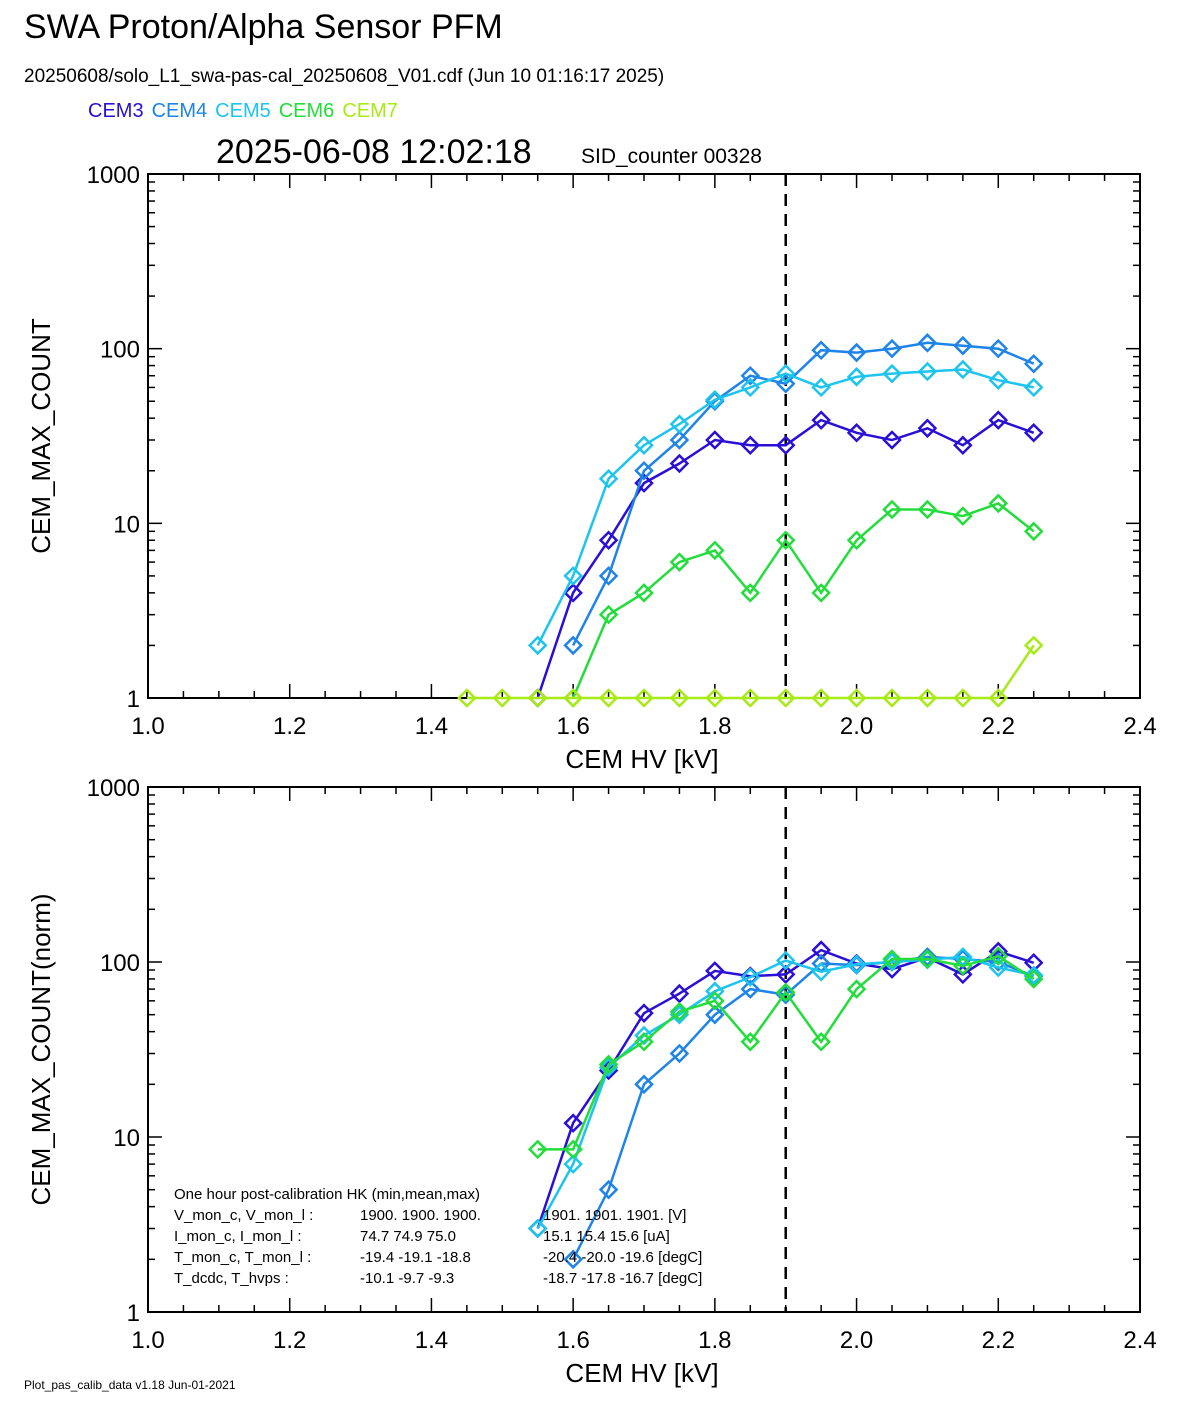 This screenshot has width=1201, height=1411. Describe the element at coordinates (242, 1257) in the screenshot. I see `hk-row-label: T_mon_c, T_mon_l :` at that location.